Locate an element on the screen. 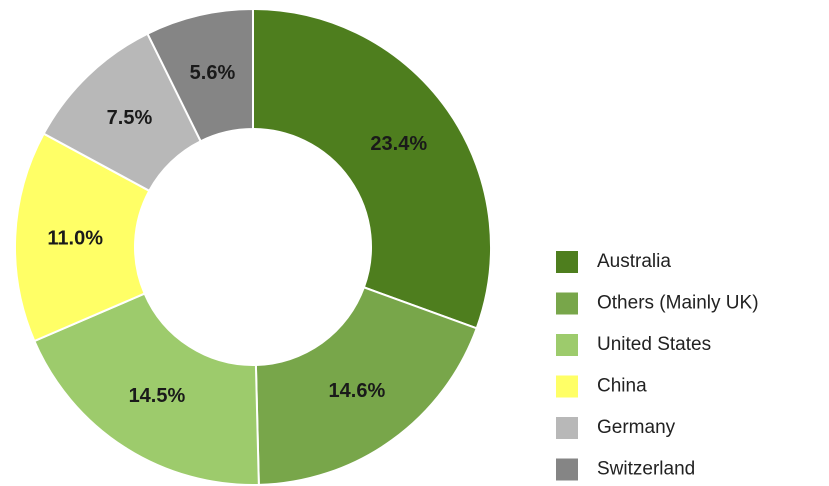 This screenshot has height=486, width=829. legend-label: China is located at coordinates (622, 386).